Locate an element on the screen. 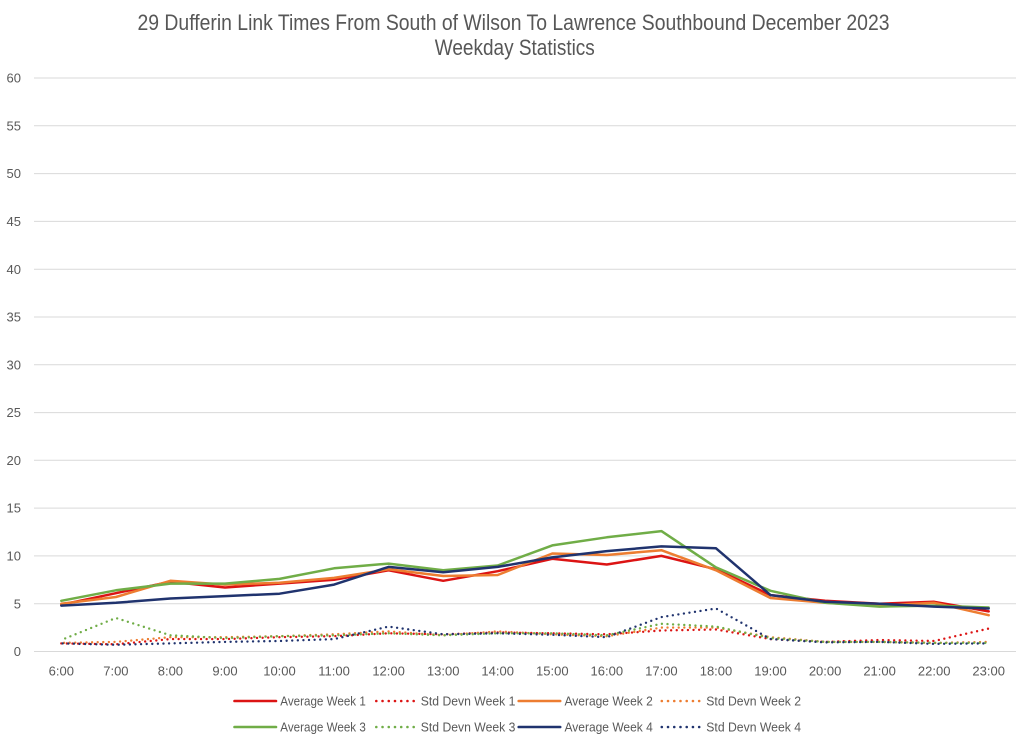 This screenshot has height=744, width=1024. svg-text: 25 is located at coordinates (14, 412).